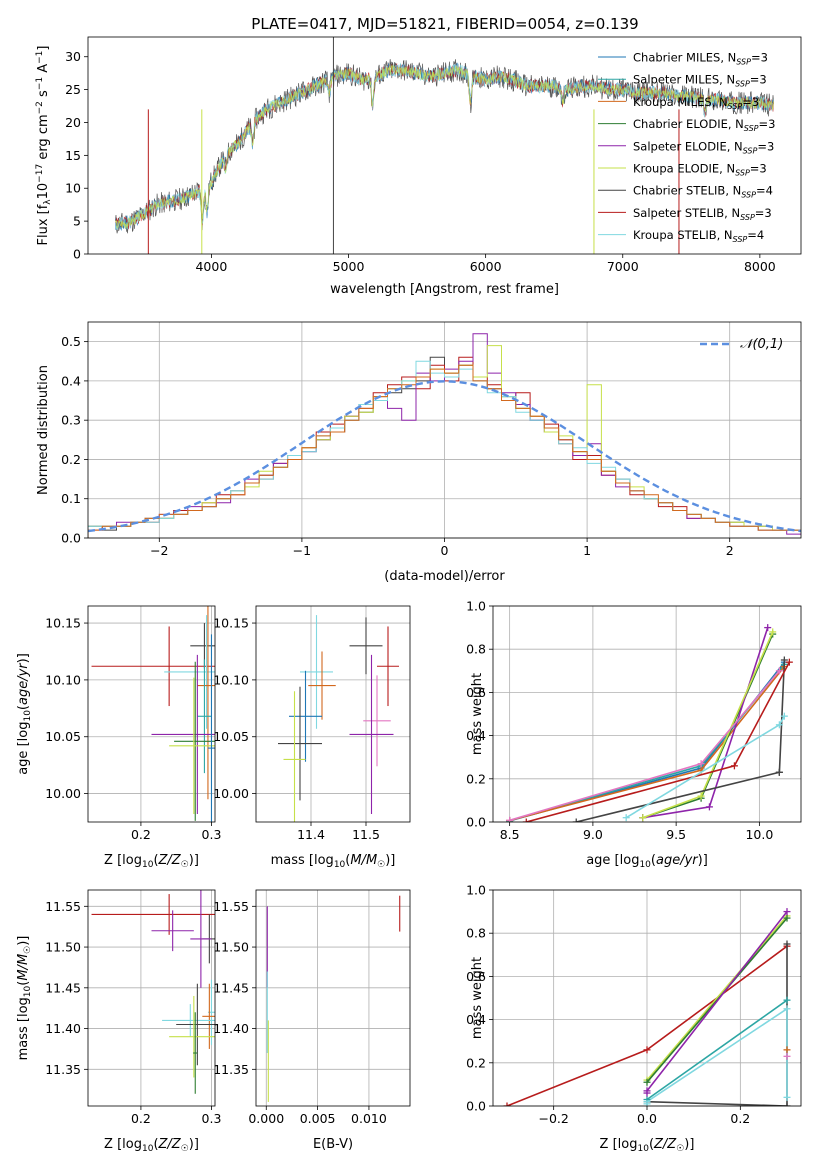  What do you see at coordinates (647, 861) in the screenshot?
I see `x-axis-label: age [log10(age/yr)]` at bounding box center [647, 861].